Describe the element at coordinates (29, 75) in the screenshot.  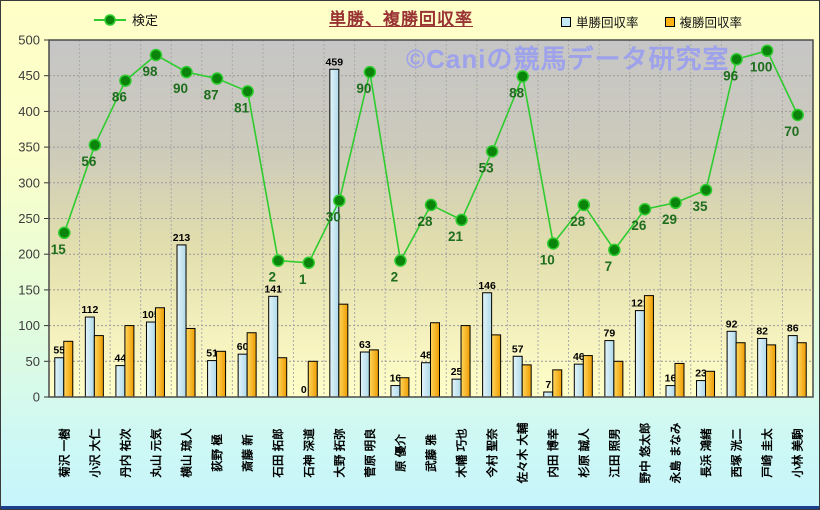
I see `y-tick-label: 450` at that location.